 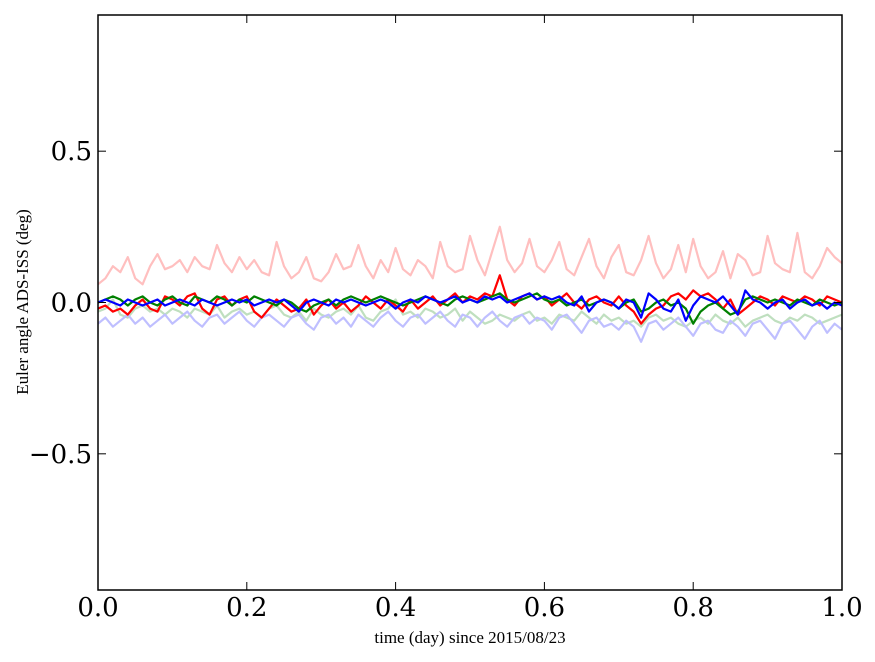 What do you see at coordinates (22, 302) in the screenshot?
I see `y-axis-label: Euler angle ADS-ISS (deg)` at bounding box center [22, 302].